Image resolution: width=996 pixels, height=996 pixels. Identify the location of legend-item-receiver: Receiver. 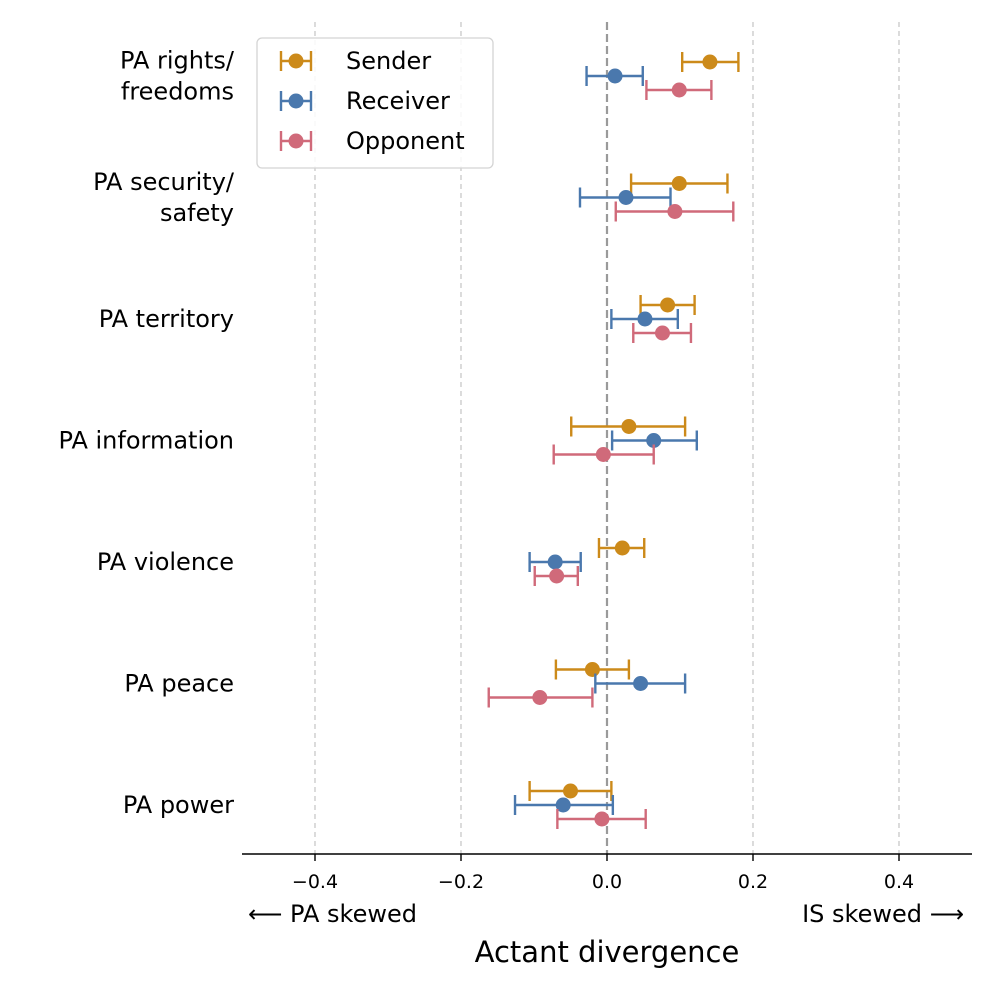
(364, 101).